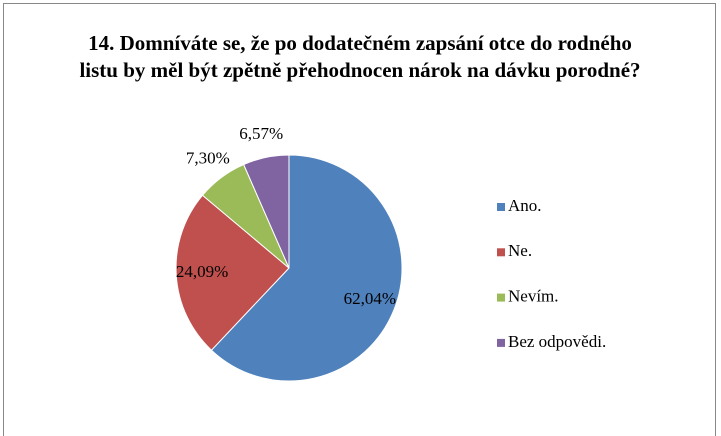 The height and width of the screenshot is (436, 721). I want to click on data-label: 24,09%, so click(202, 271).